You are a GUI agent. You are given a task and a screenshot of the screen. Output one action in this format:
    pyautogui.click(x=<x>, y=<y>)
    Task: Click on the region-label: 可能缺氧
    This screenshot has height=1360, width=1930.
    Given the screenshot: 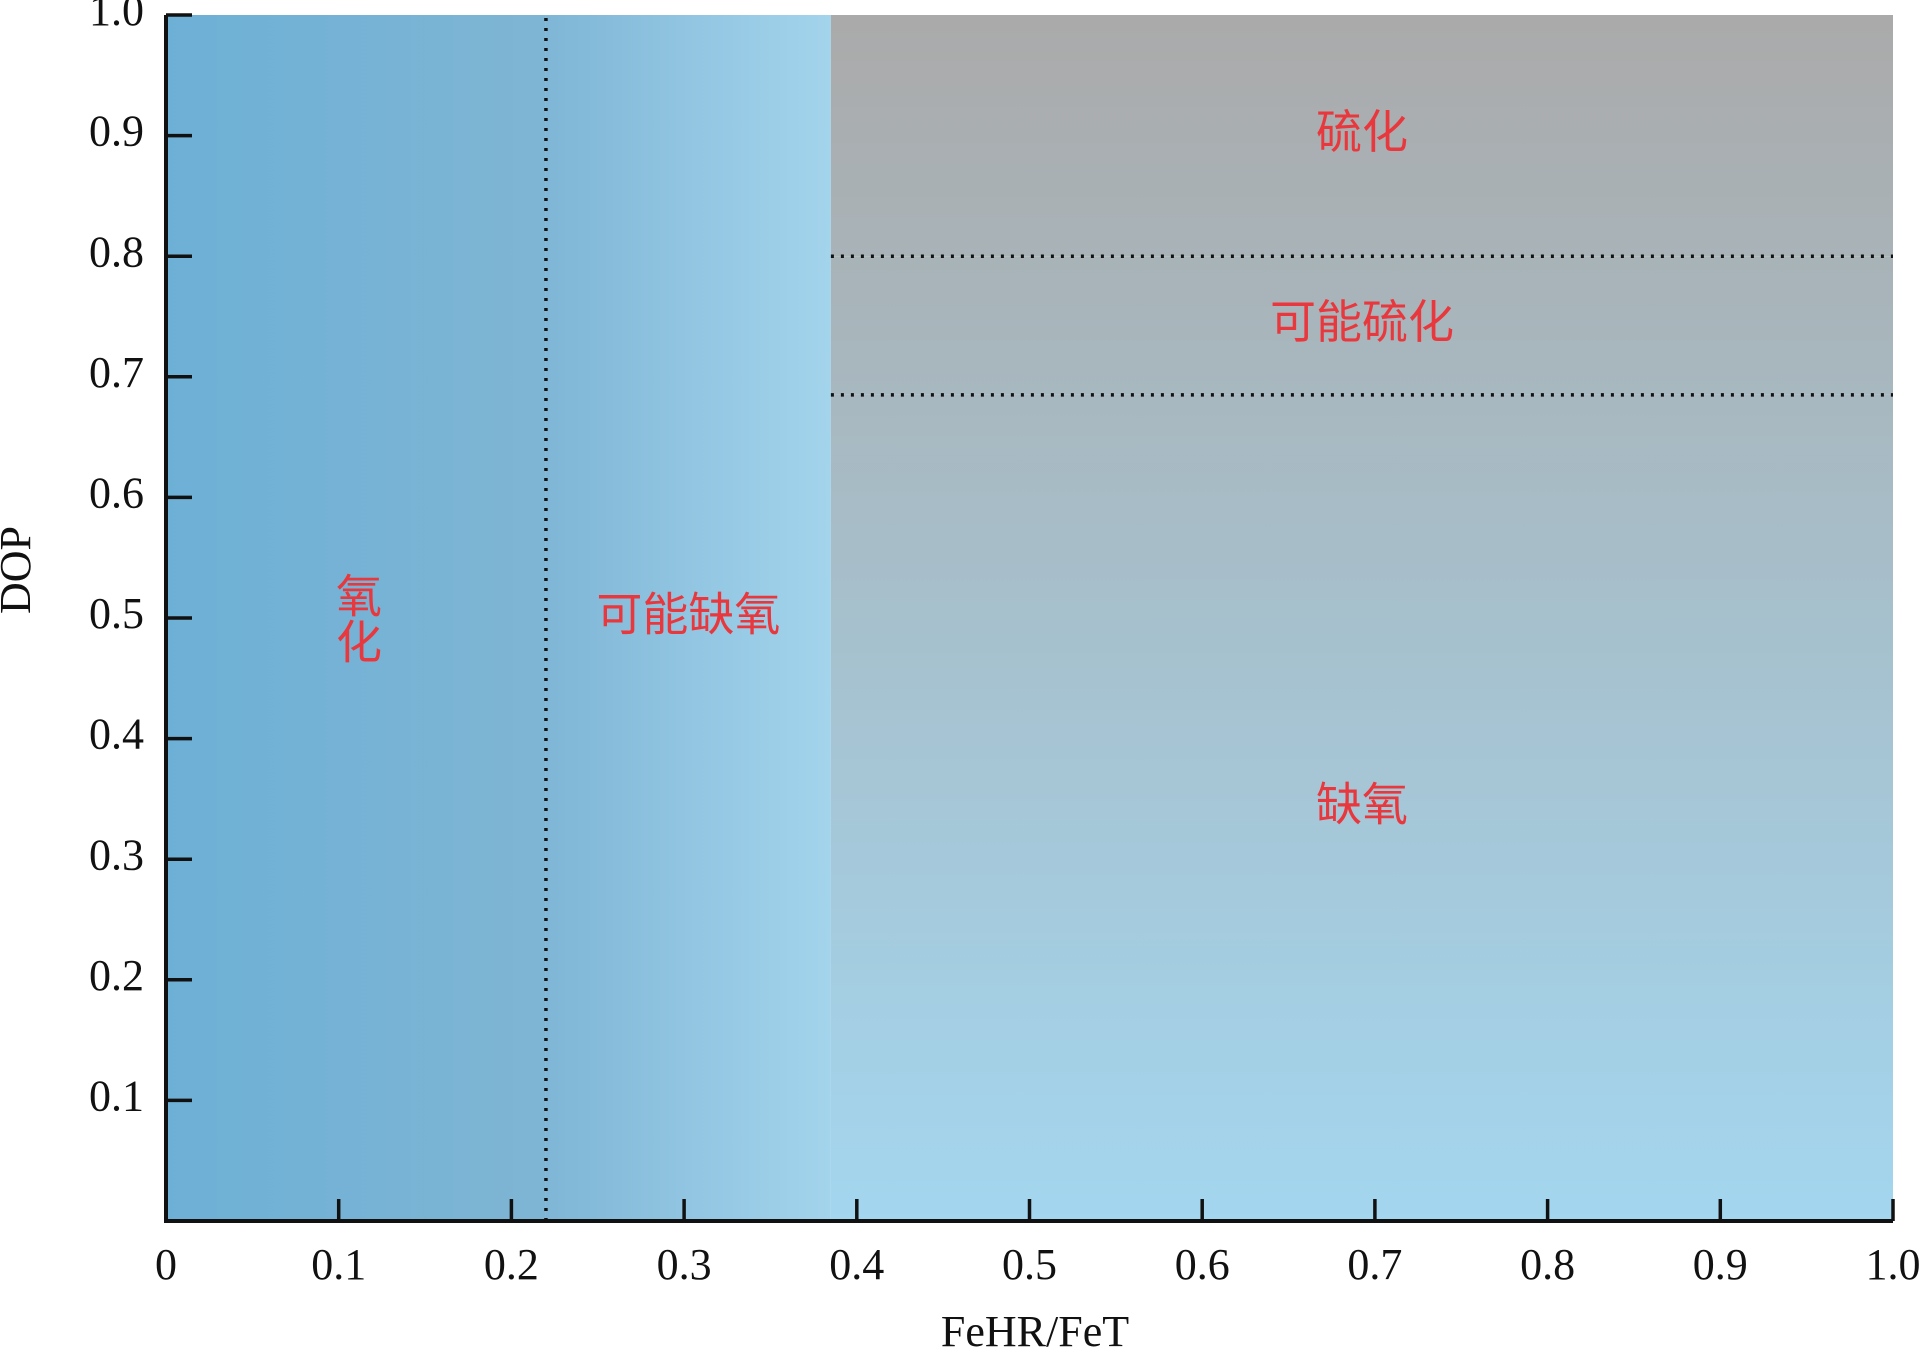 What is the action you would take?
    pyautogui.click(x=688, y=615)
    